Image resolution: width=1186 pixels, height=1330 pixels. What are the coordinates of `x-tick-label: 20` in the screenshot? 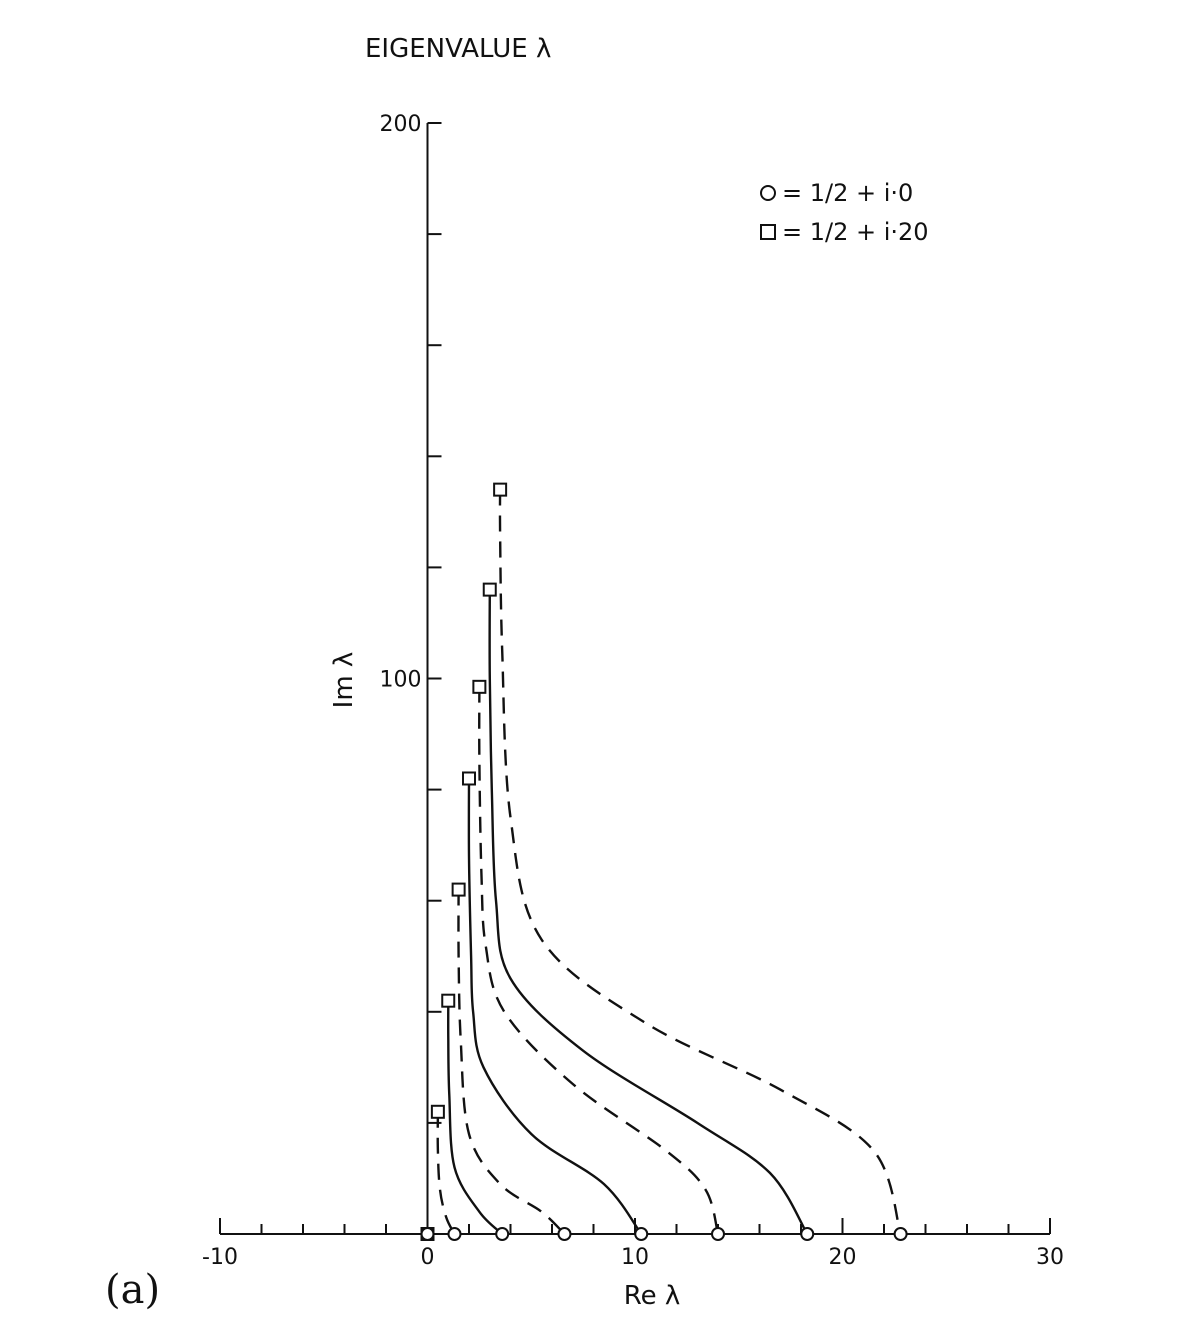 It's located at (843, 1257).